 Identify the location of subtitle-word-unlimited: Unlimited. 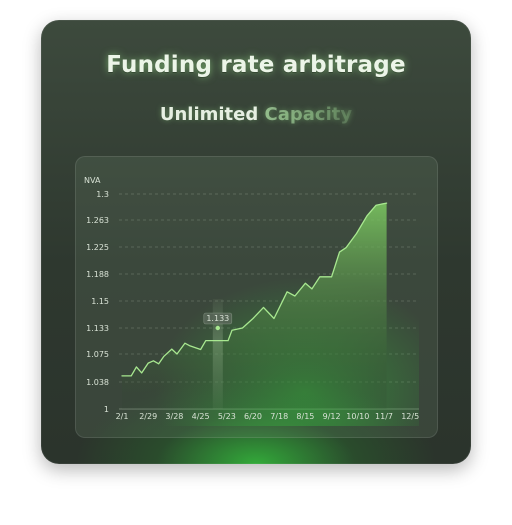
(209, 114).